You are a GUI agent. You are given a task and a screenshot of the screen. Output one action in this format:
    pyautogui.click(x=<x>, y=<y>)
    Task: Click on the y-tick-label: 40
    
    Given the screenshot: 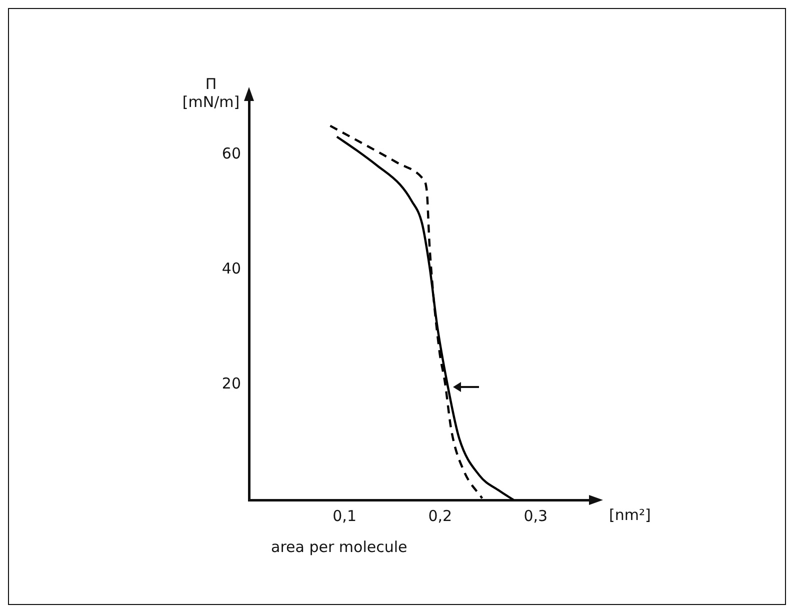 What is the action you would take?
    pyautogui.click(x=231, y=269)
    